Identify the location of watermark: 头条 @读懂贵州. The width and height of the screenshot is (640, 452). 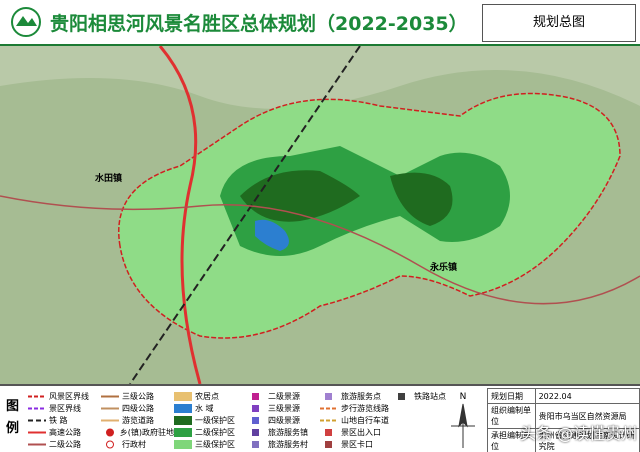
(579, 433).